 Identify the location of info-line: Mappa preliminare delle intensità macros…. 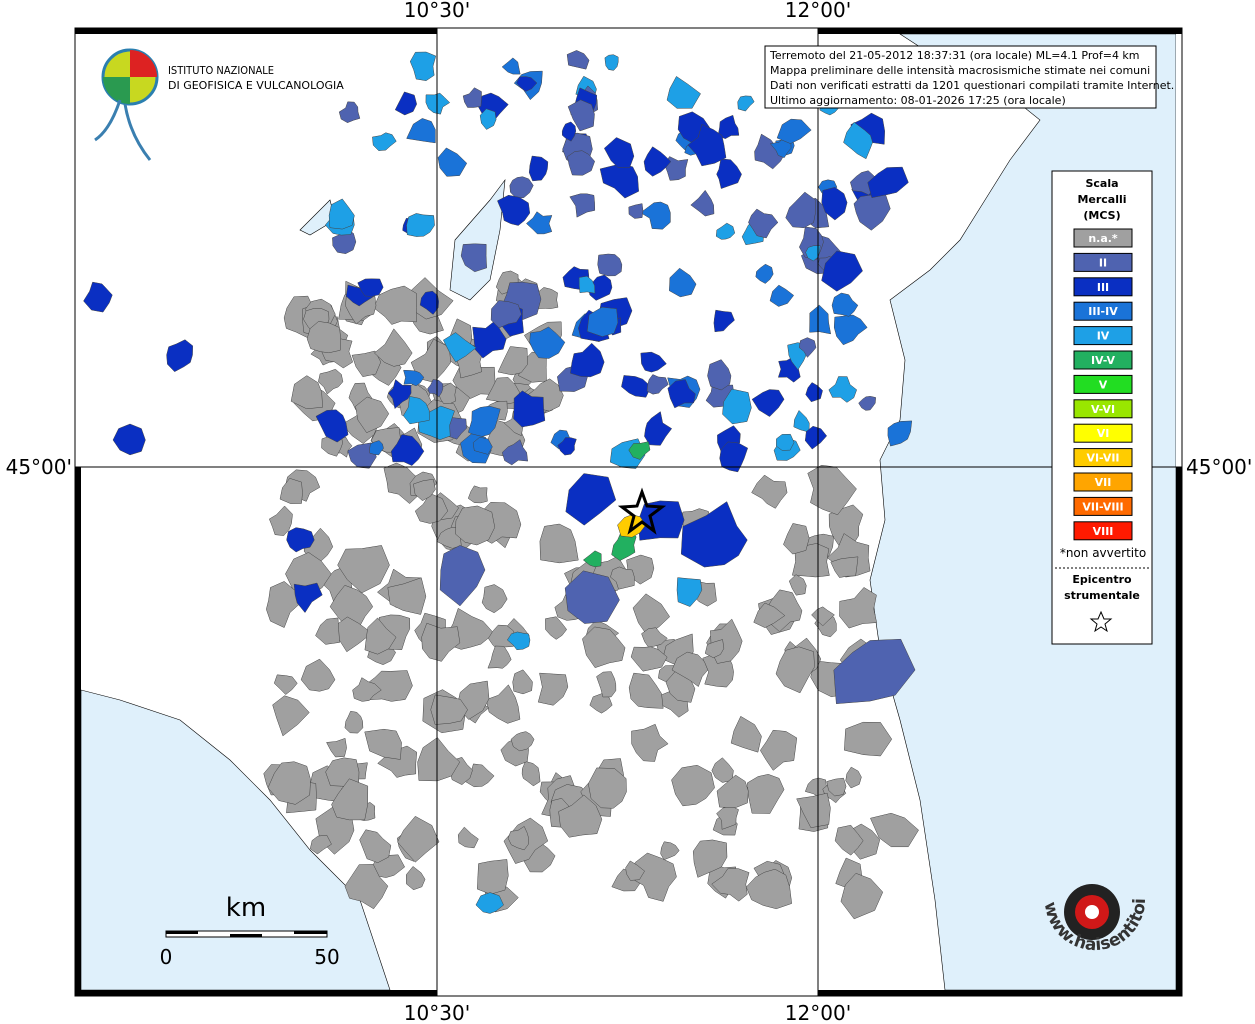
(960, 70).